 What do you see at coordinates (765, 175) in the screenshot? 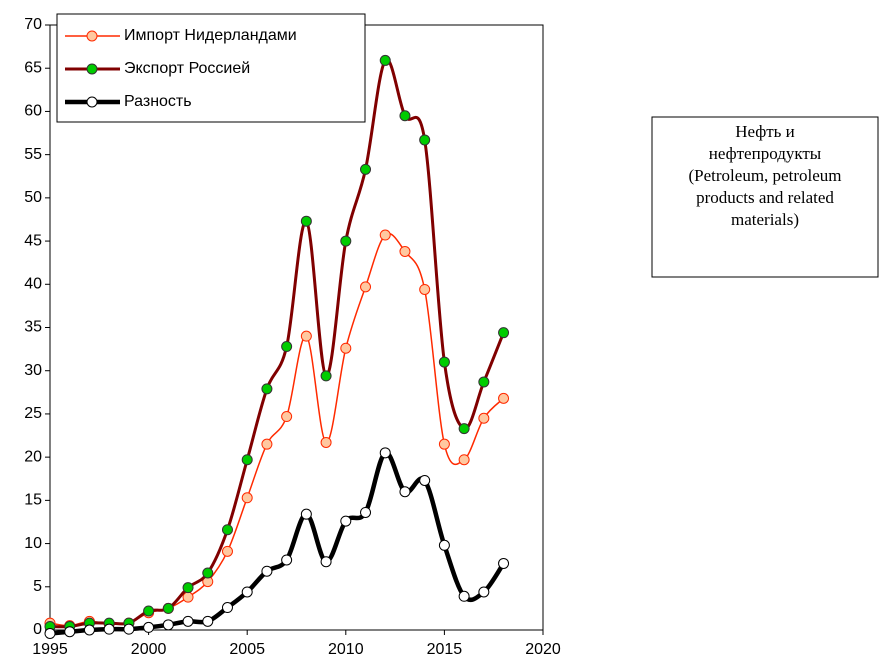
I see `annotation-line: (Petroleum, petroleum` at bounding box center [765, 175].